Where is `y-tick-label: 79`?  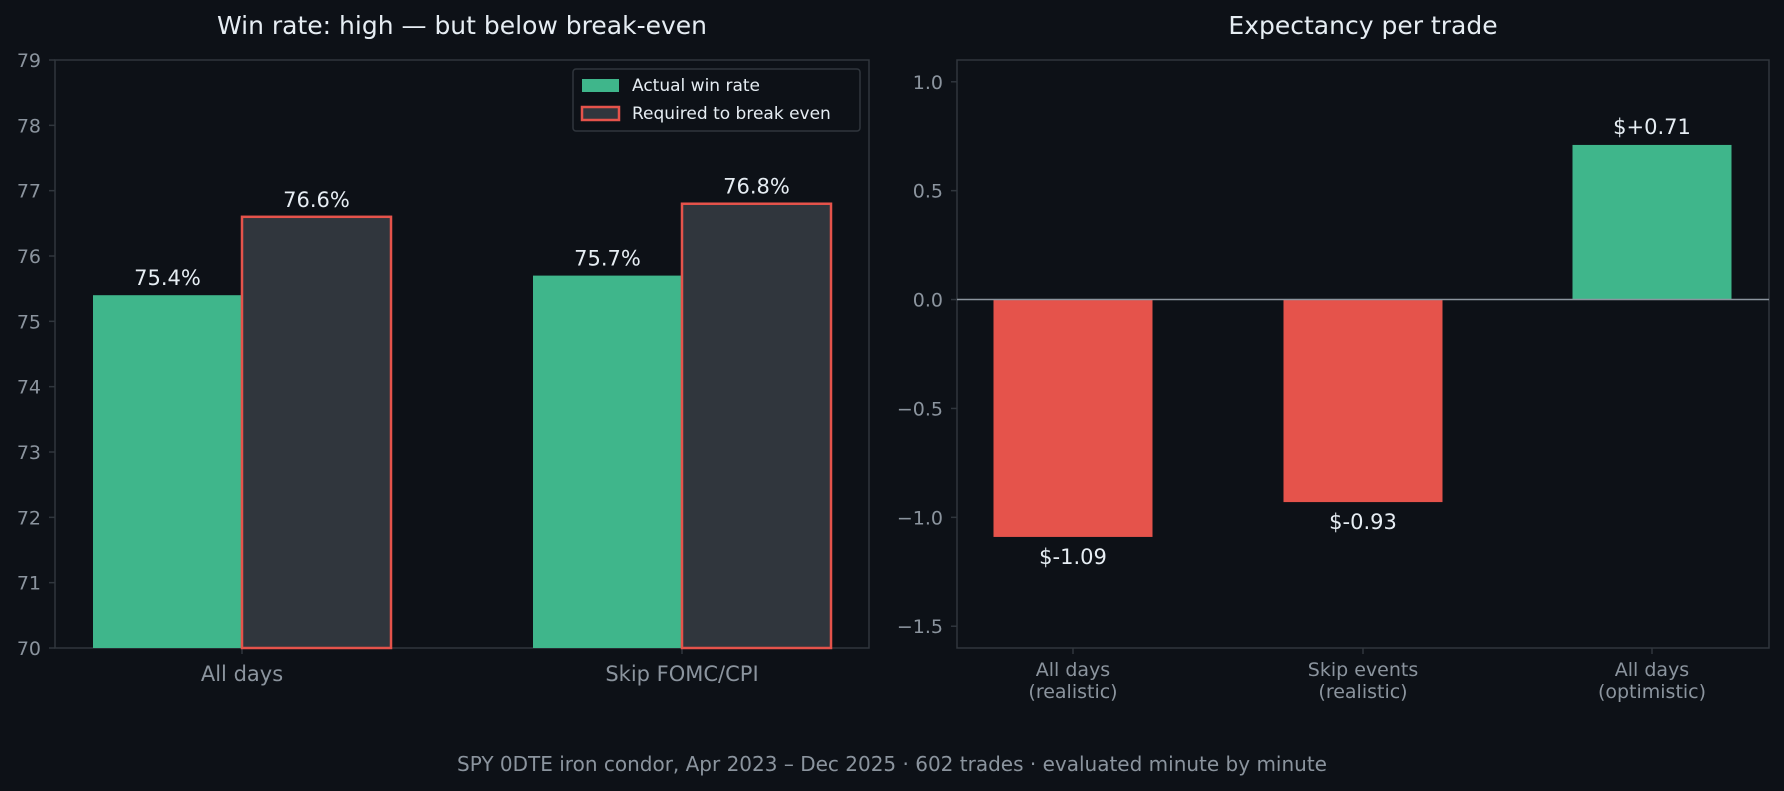
y-tick-label: 79 is located at coordinates (29, 61).